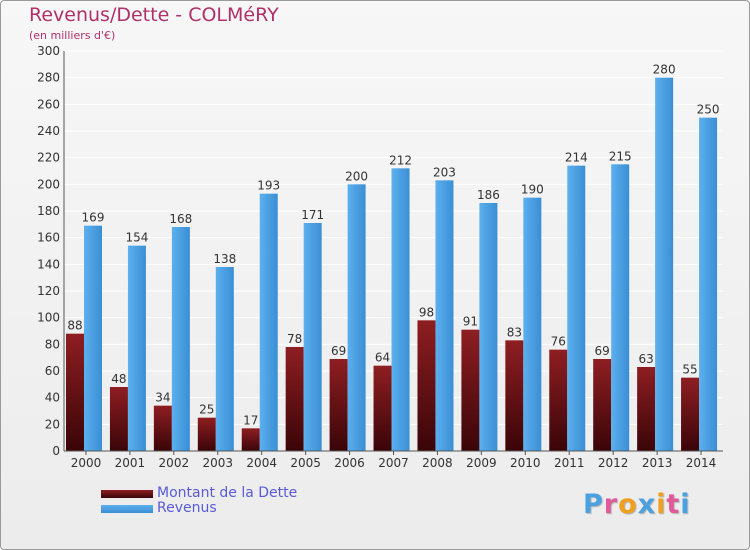  I want to click on data-label-revenue: 215, so click(620, 156).